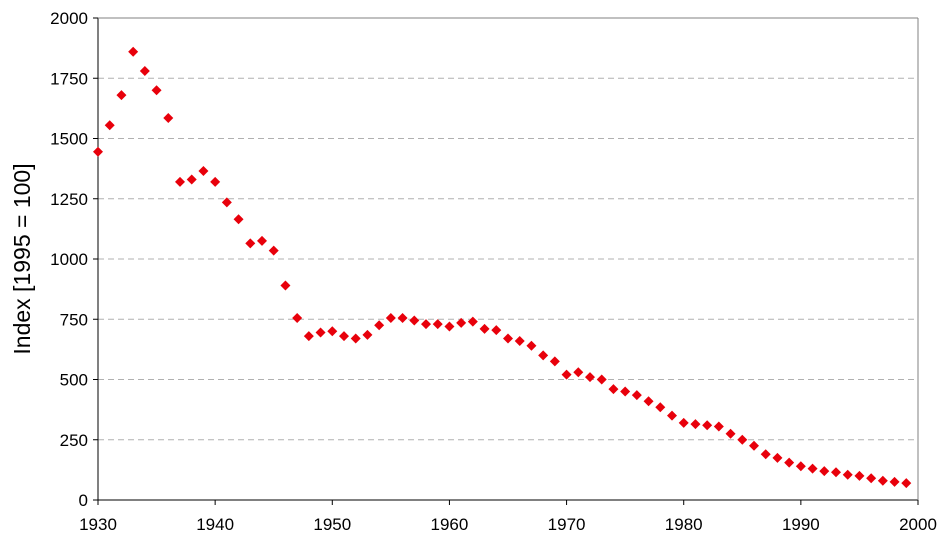 The image size is (952, 550). I want to click on y-axis-title: Index [1995 = 100], so click(22, 258).